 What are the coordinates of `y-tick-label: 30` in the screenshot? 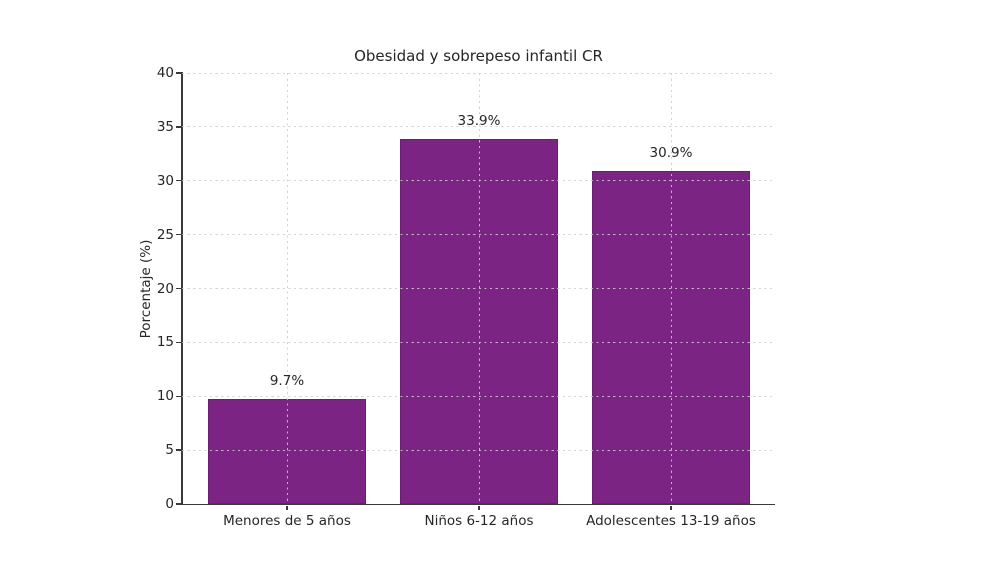 It's located at (165, 180).